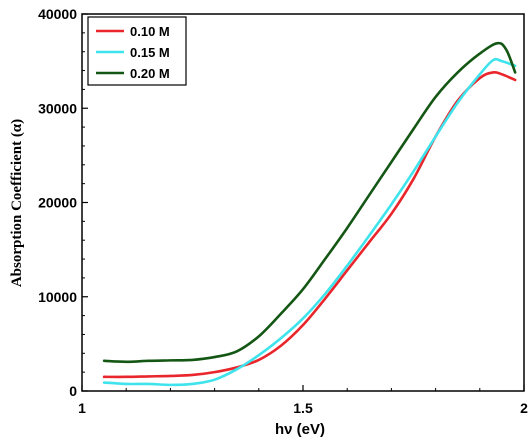 Image resolution: width=532 pixels, height=443 pixels. I want to click on y-tick-label: 10000, so click(57, 297).